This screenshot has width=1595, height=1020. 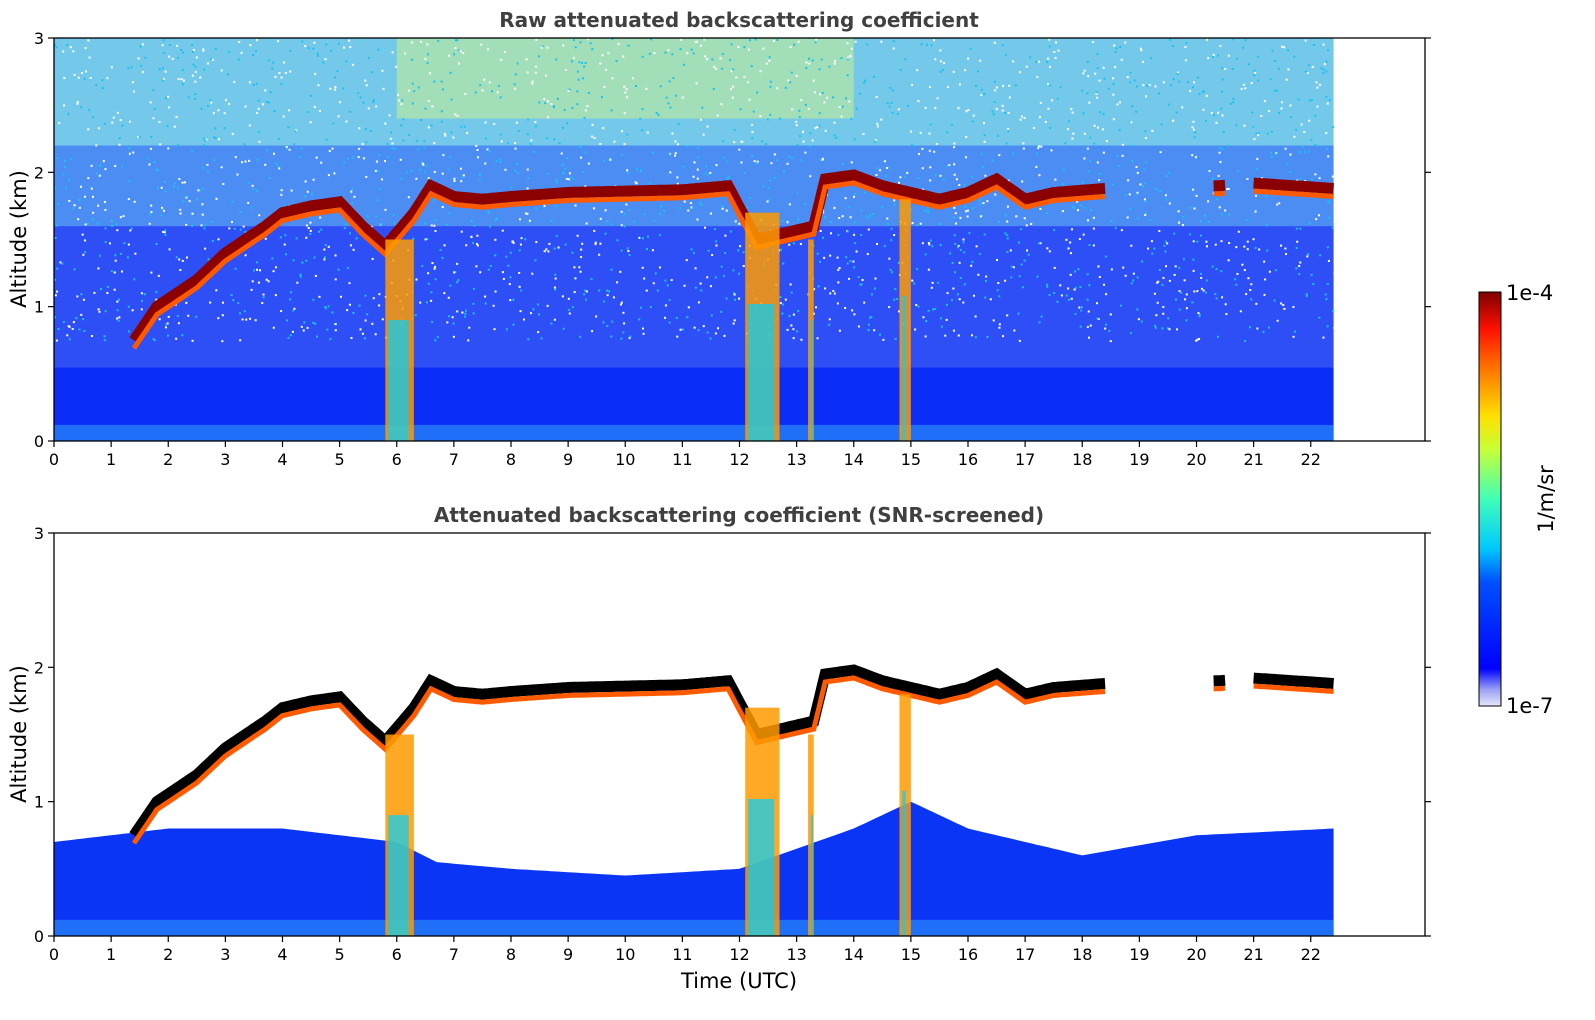 I want to click on colorbar-gradient, so click(x=1490, y=499).